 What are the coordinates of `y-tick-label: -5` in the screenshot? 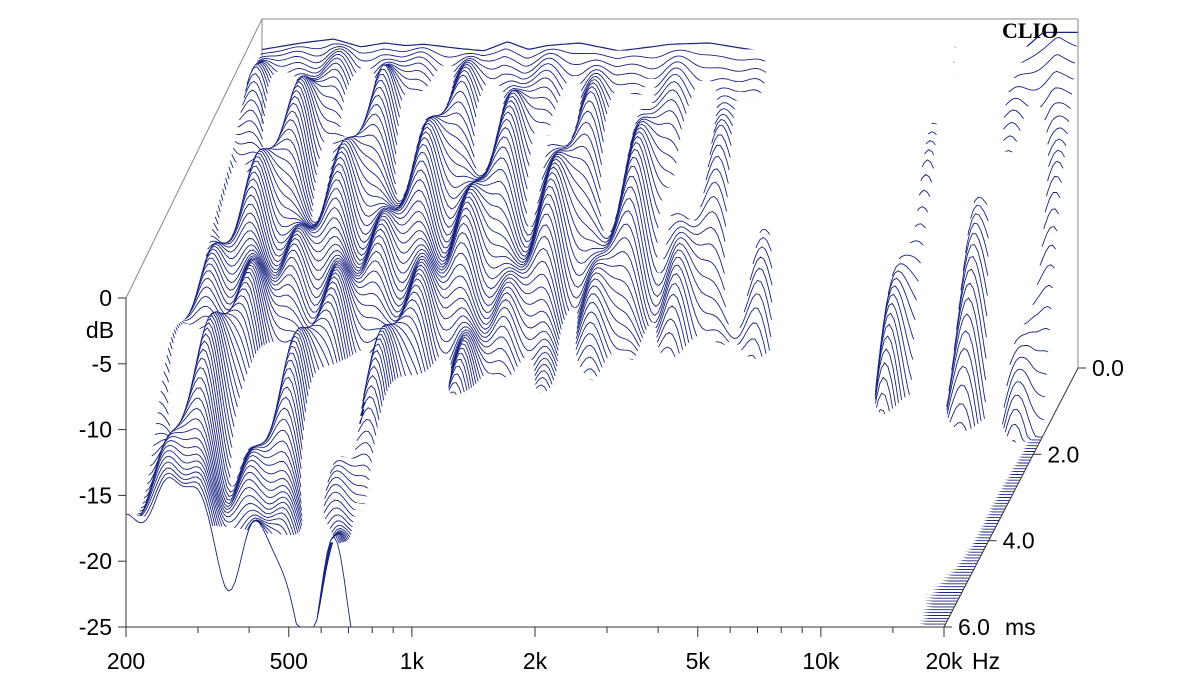 It's located at (102, 364).